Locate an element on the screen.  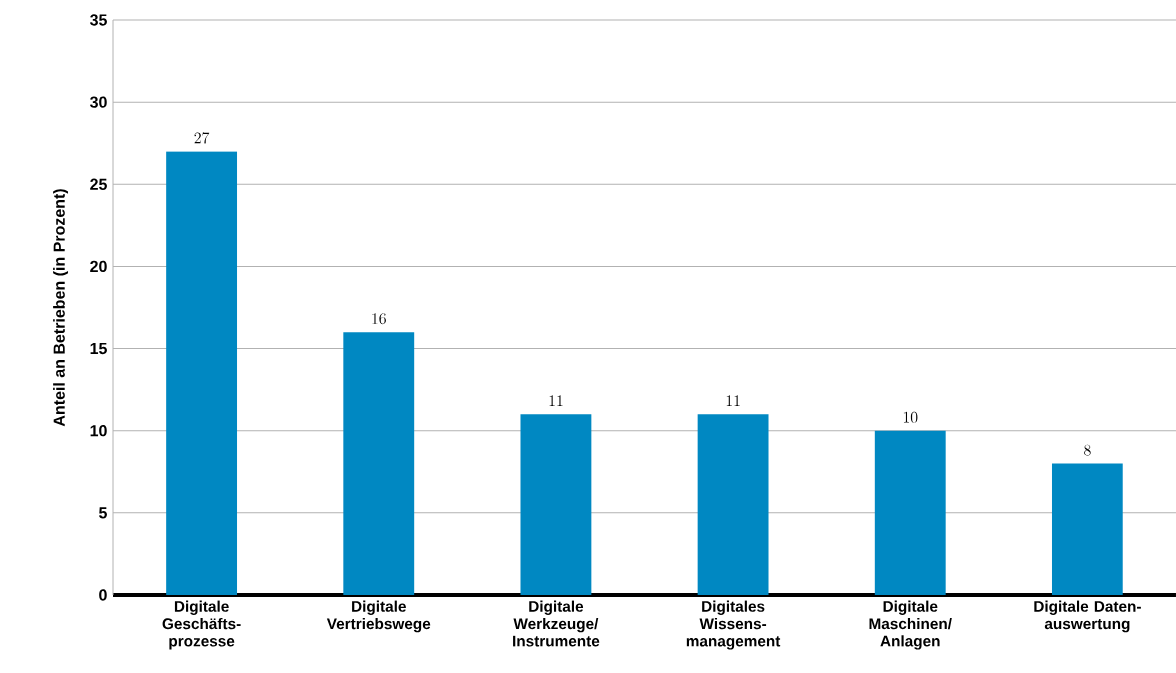
y-tick-label: 5 is located at coordinates (103, 513).